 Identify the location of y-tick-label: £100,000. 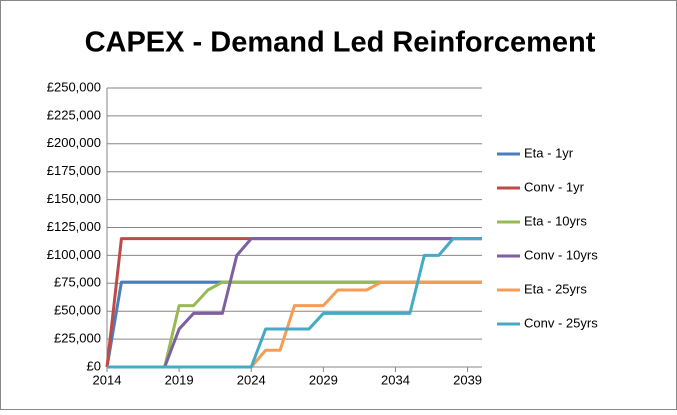
(74, 254).